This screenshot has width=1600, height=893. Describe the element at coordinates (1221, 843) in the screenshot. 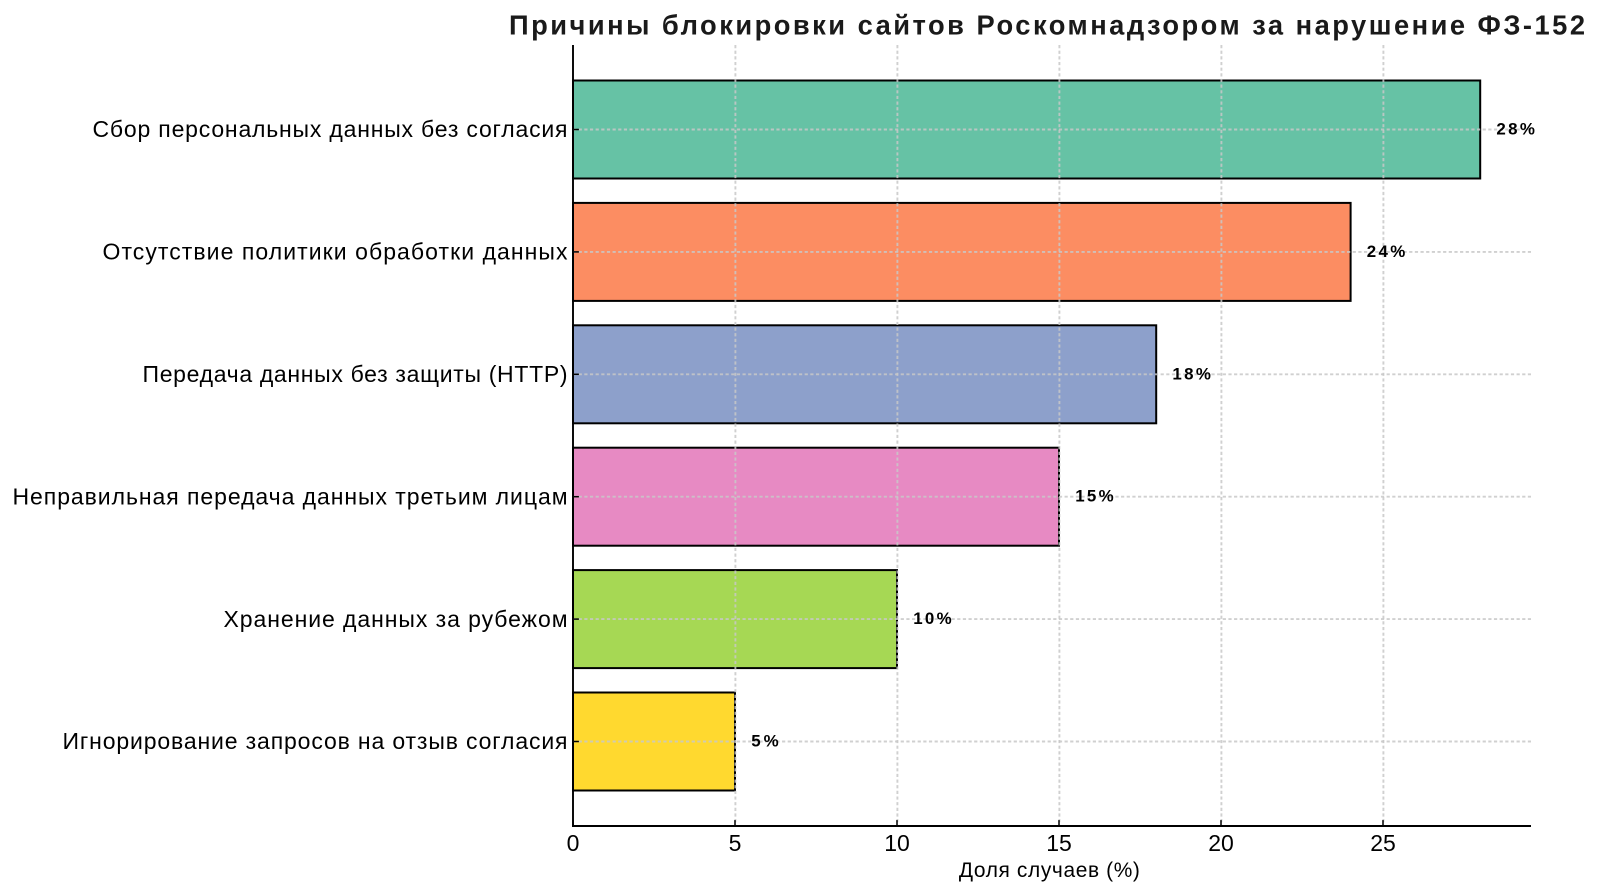

I see `svg-text: 20` at that location.